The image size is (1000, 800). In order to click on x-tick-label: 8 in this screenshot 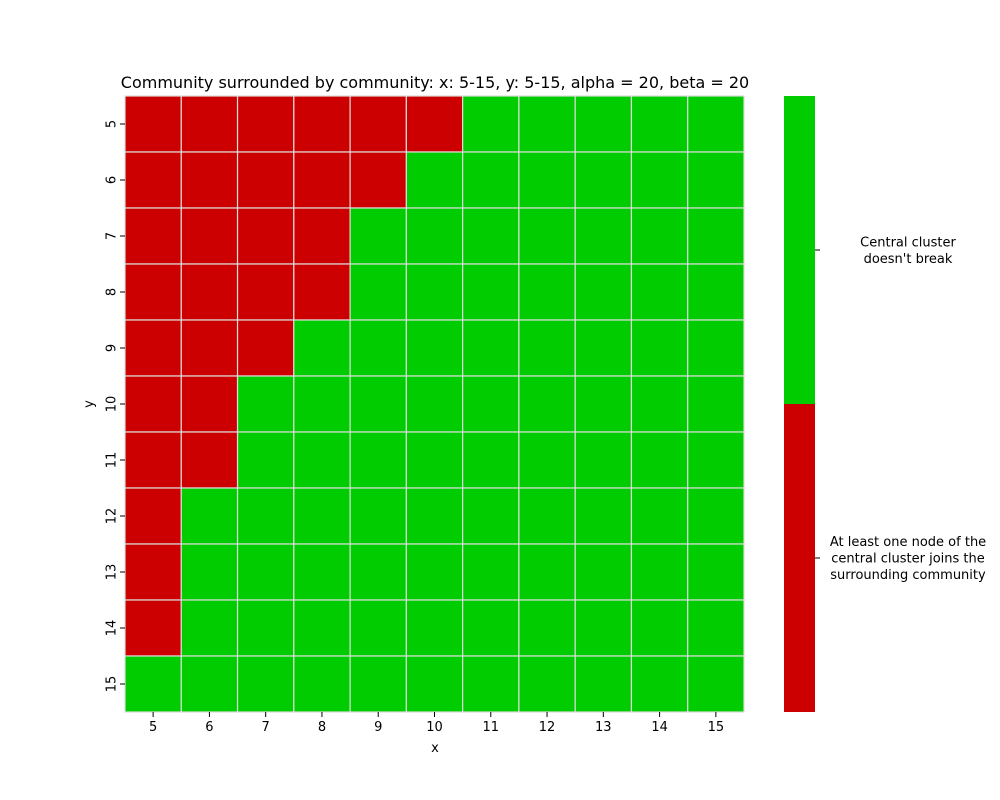, I will do `click(322, 727)`.